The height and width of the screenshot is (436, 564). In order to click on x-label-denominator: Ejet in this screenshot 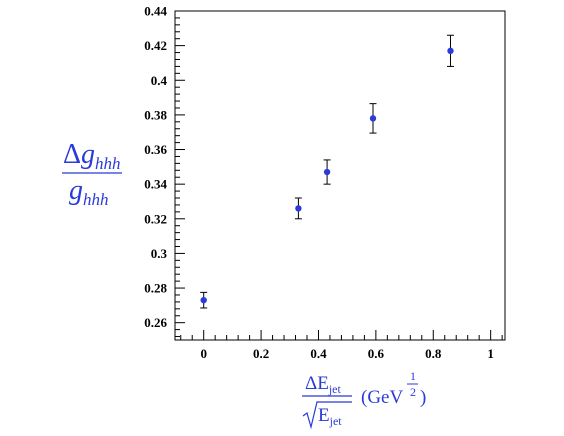, I will do `click(330, 416)`.